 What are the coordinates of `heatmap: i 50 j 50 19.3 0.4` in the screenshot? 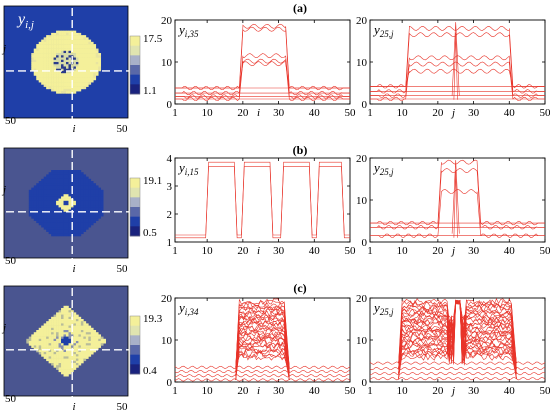 It's located at (82, 349).